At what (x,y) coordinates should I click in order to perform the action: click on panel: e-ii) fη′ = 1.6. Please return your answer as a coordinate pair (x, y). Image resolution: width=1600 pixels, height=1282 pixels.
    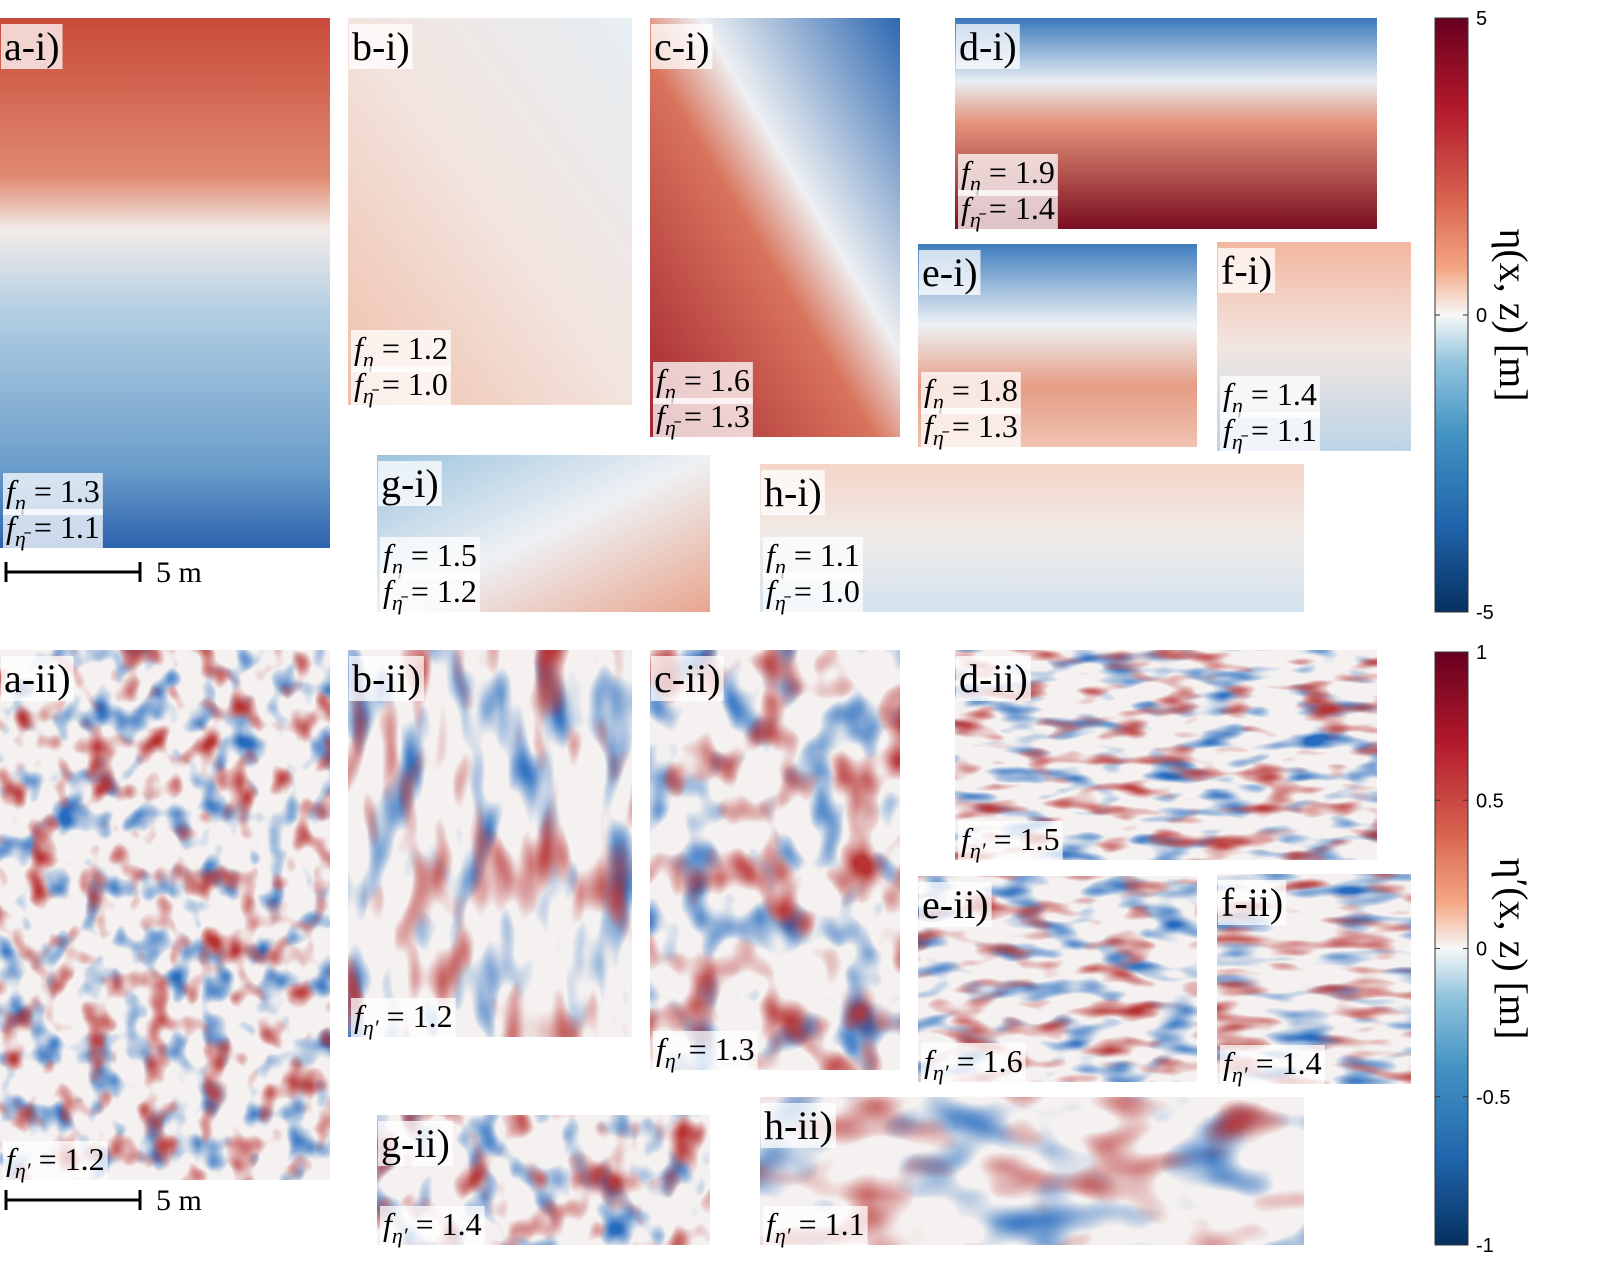
    Looking at the image, I should click on (1057, 980).